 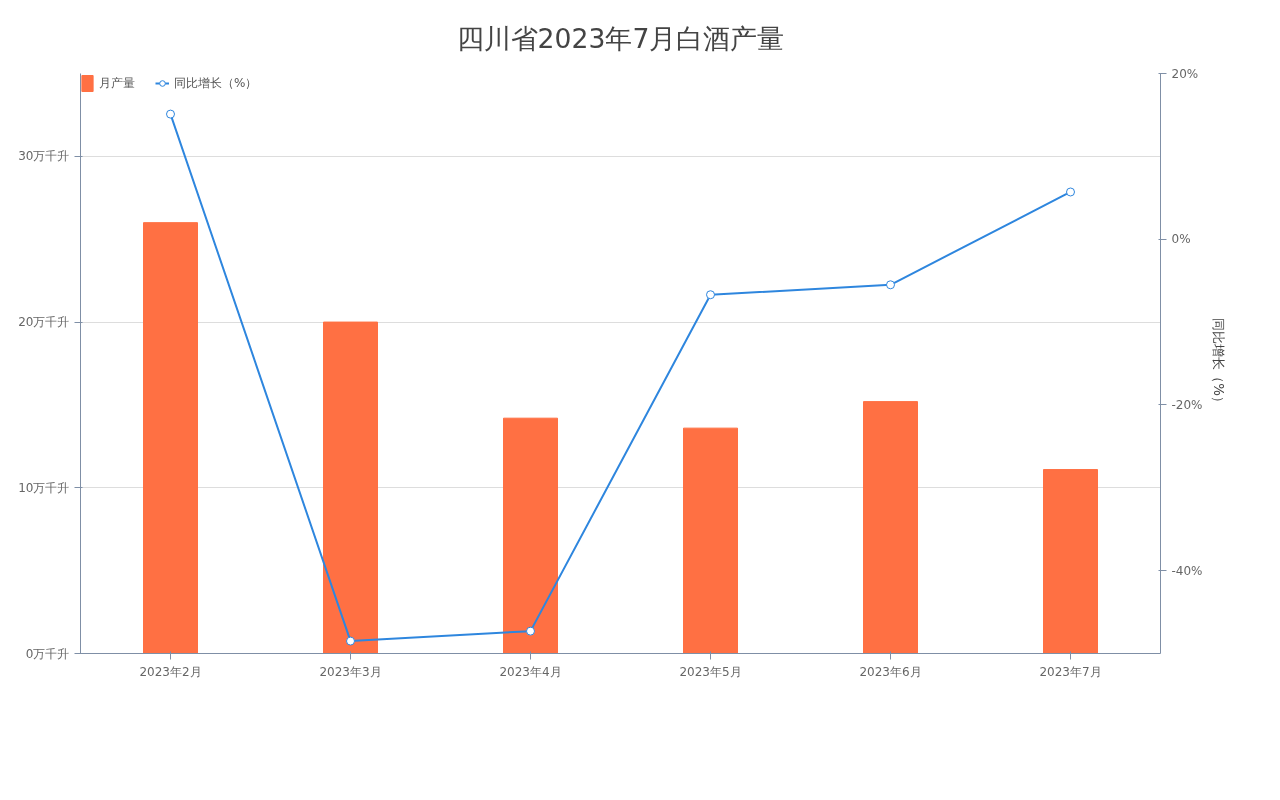 I want to click on x-tick-label: 2023年4月, so click(x=530, y=671).